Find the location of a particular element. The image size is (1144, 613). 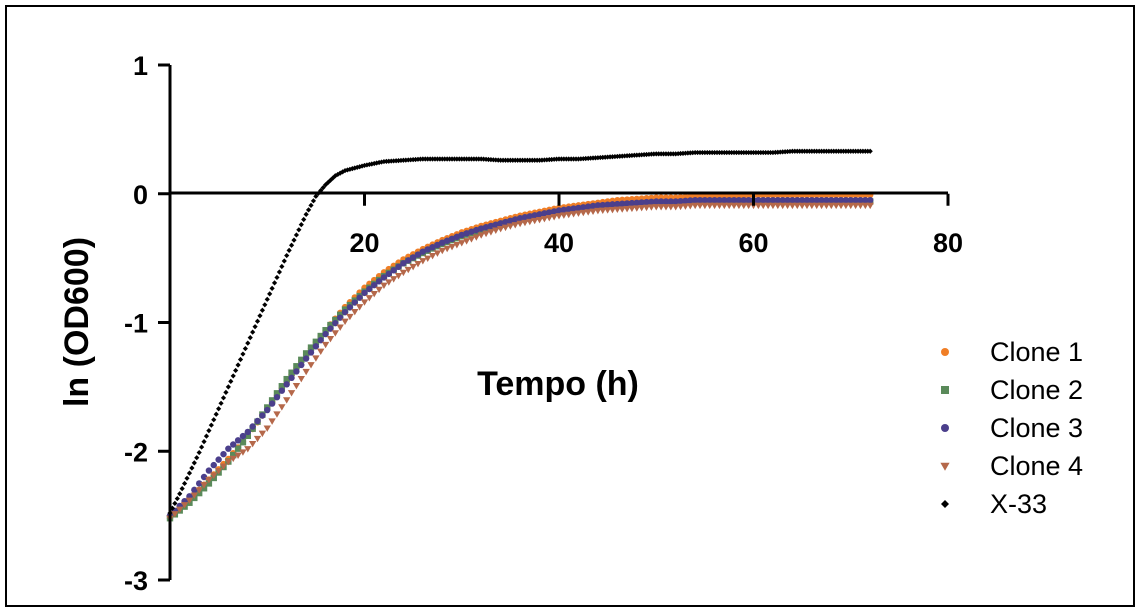

x-tick-label: 60 is located at coordinates (753, 243).